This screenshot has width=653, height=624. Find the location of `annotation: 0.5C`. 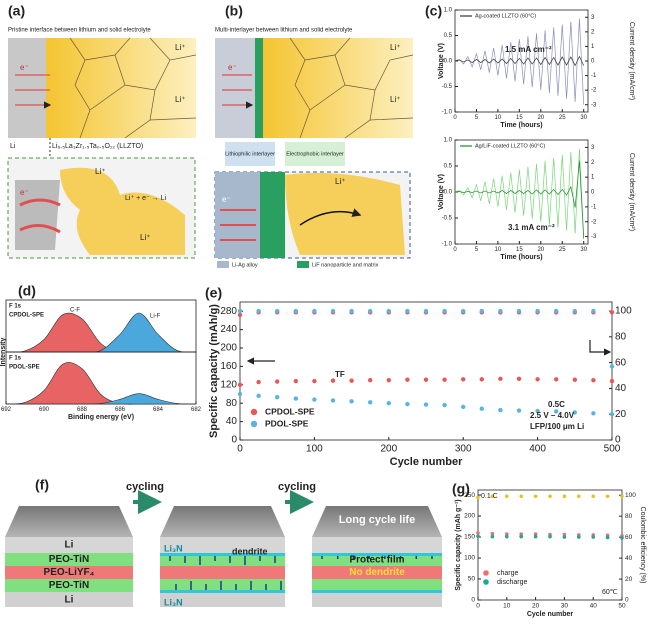

annotation: 0.5C is located at coordinates (556, 404).